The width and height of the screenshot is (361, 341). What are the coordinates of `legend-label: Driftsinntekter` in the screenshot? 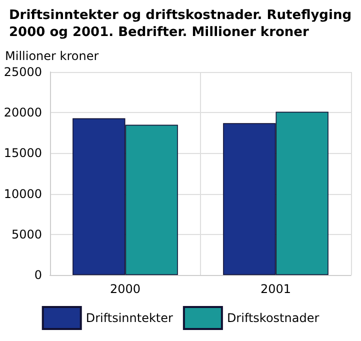 It's located at (130, 318).